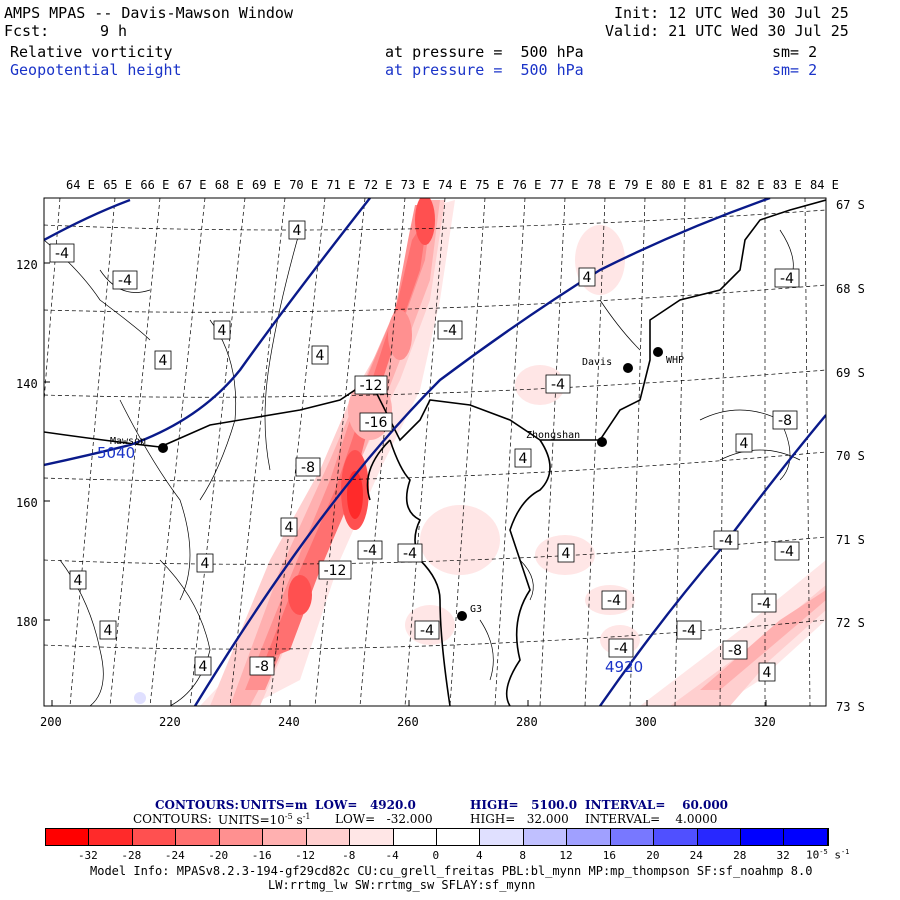  I want to click on top-axis-label: 65 E, so click(118, 185).